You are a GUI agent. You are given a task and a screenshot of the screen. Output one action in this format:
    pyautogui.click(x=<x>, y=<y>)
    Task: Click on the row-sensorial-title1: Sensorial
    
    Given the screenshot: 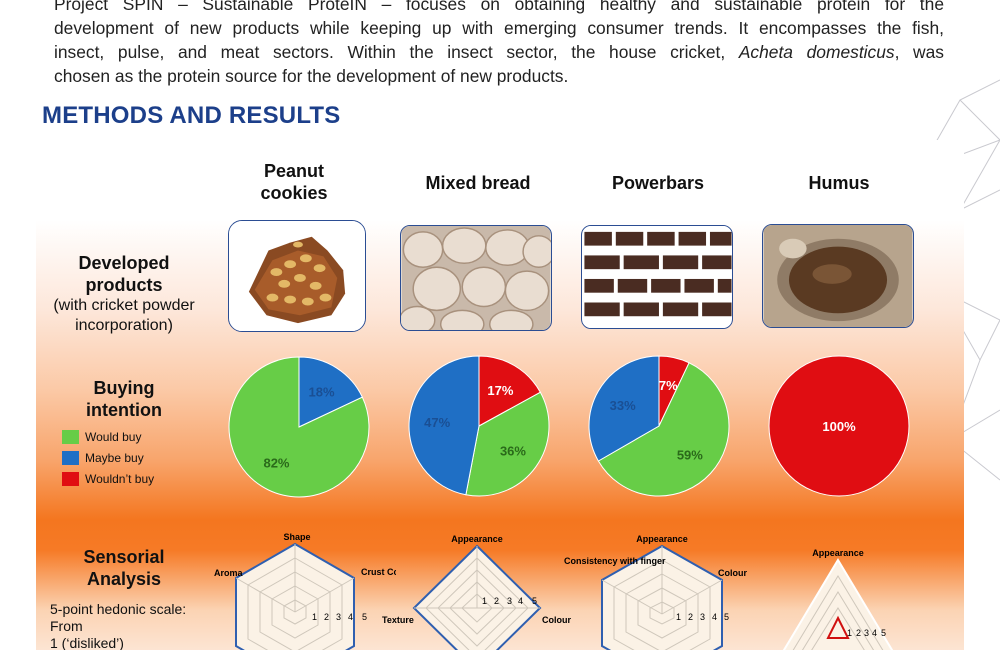 What is the action you would take?
    pyautogui.click(x=124, y=557)
    